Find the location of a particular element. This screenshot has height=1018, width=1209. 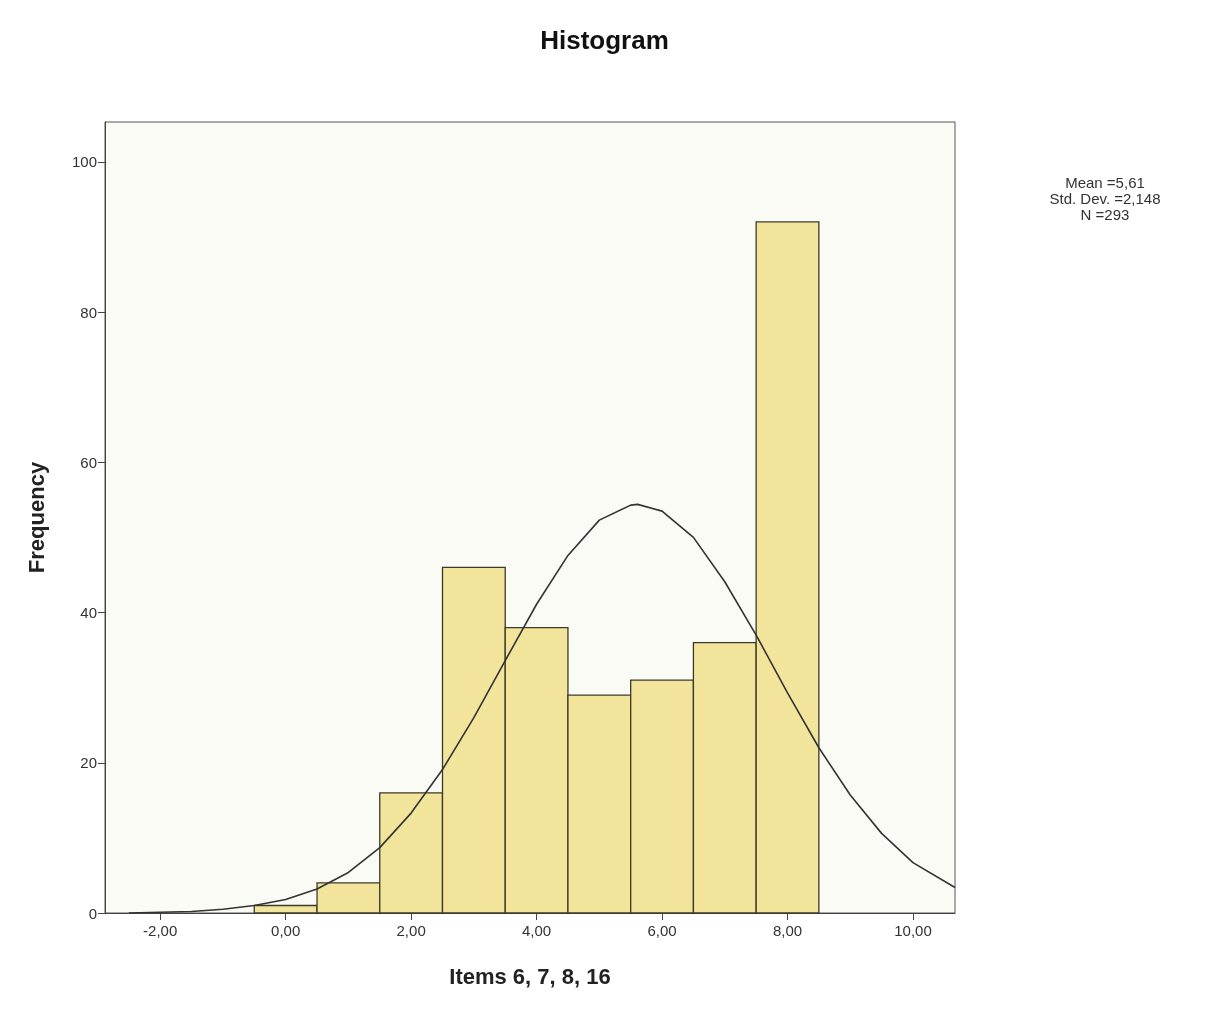

y-axis-title: Frequency is located at coordinates (36, 517).